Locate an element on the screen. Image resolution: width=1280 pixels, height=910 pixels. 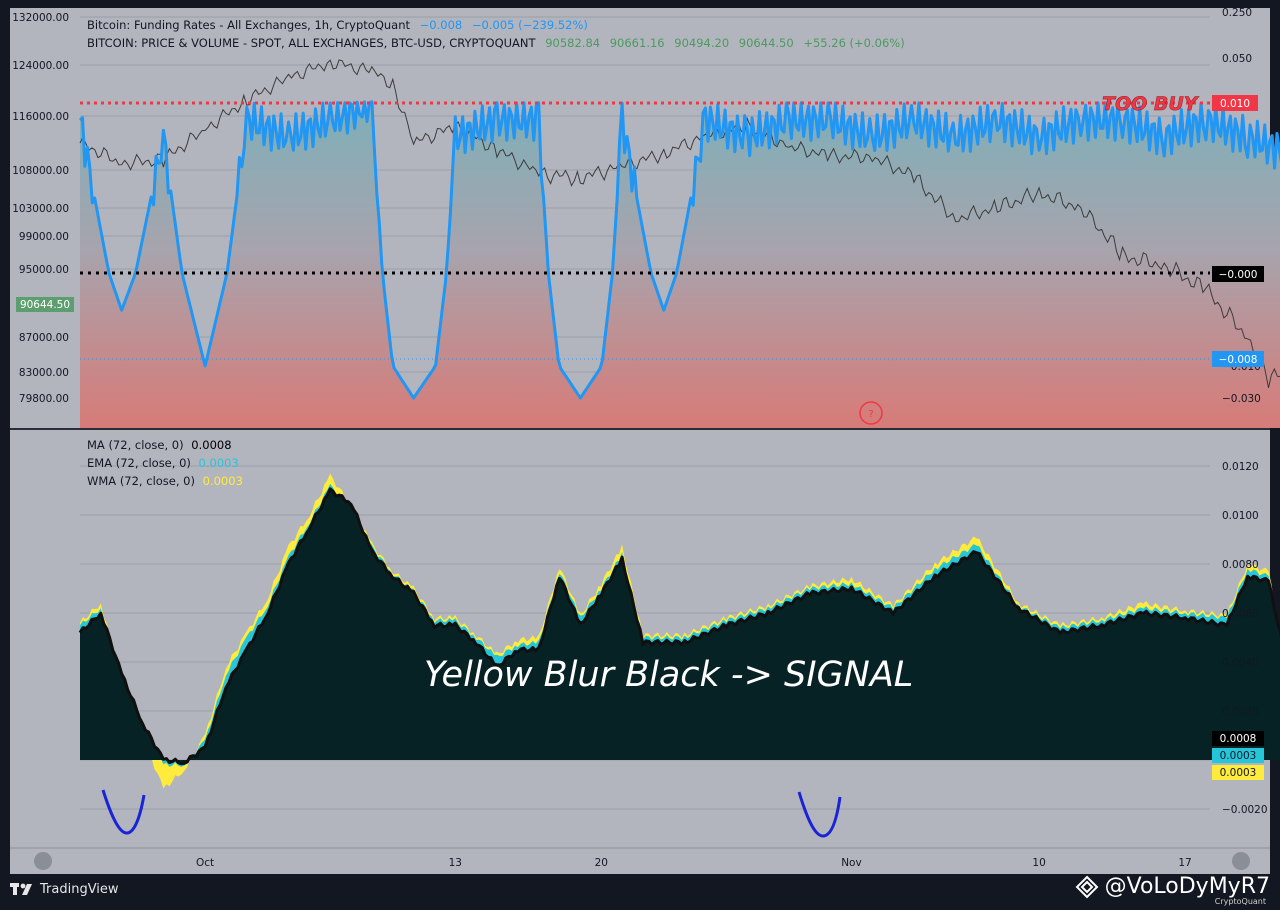
indicator-tick-label: 0.0100 is located at coordinates (1240, 516).